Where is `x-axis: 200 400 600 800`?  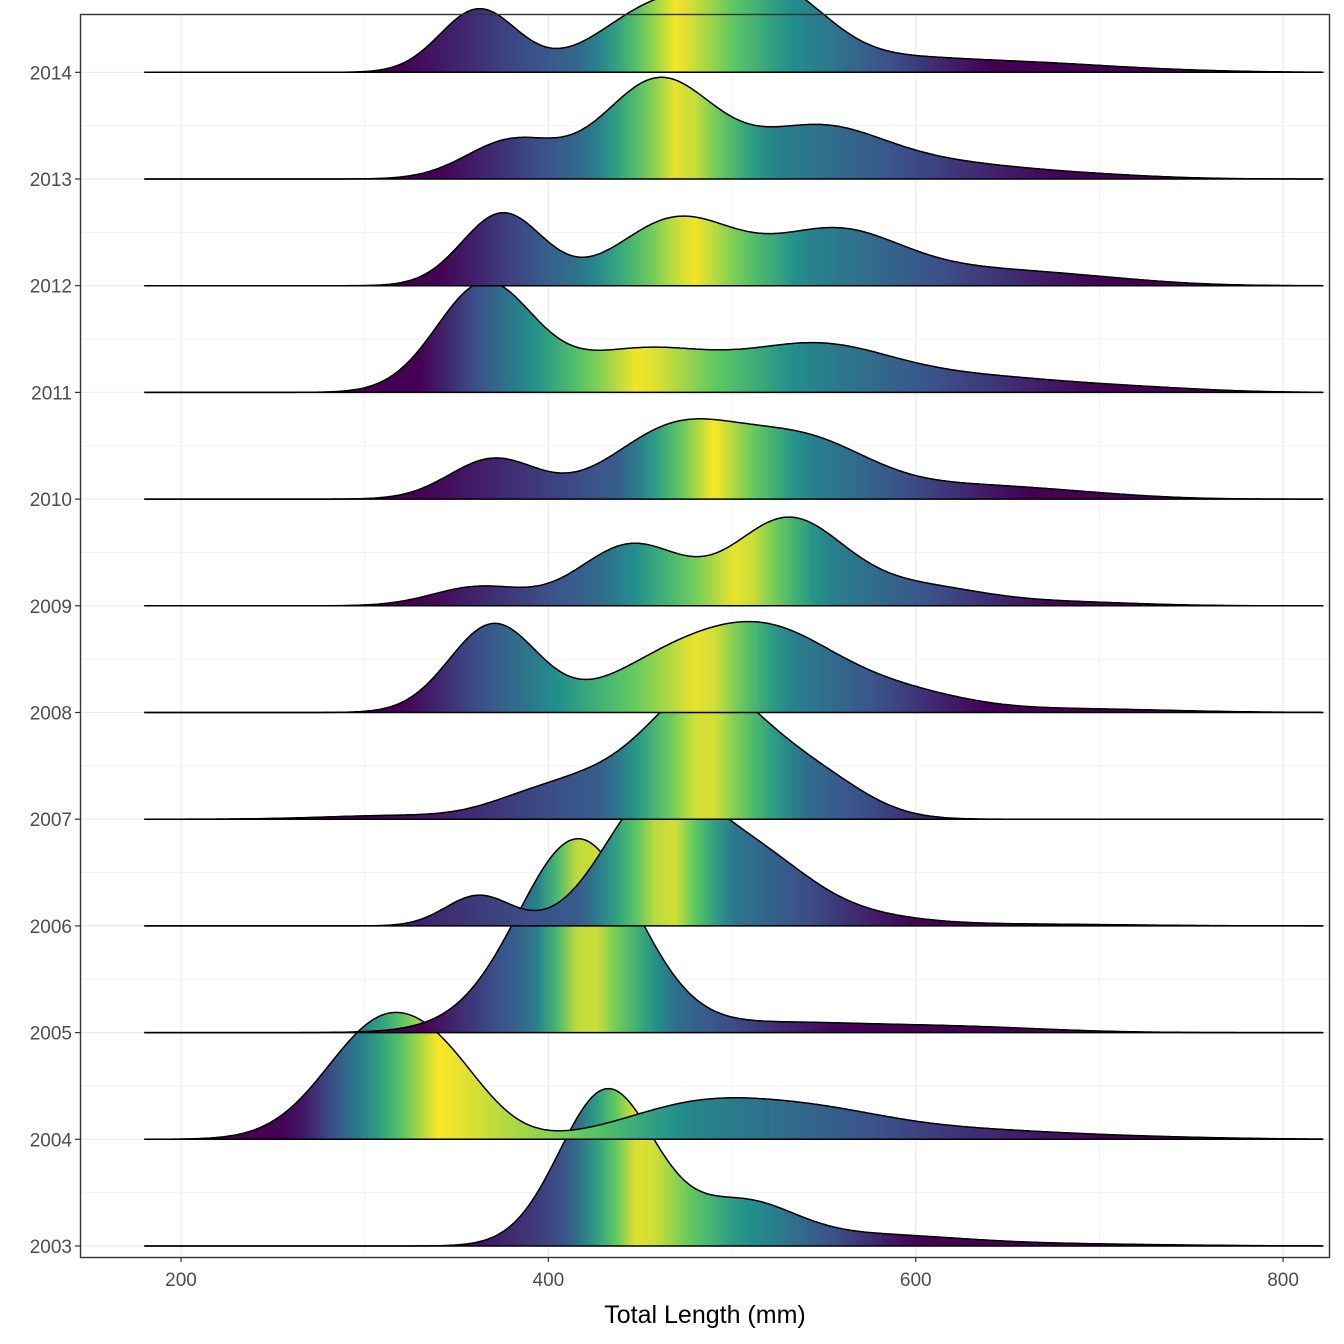
x-axis: 200 400 600 800 is located at coordinates (732, 1274).